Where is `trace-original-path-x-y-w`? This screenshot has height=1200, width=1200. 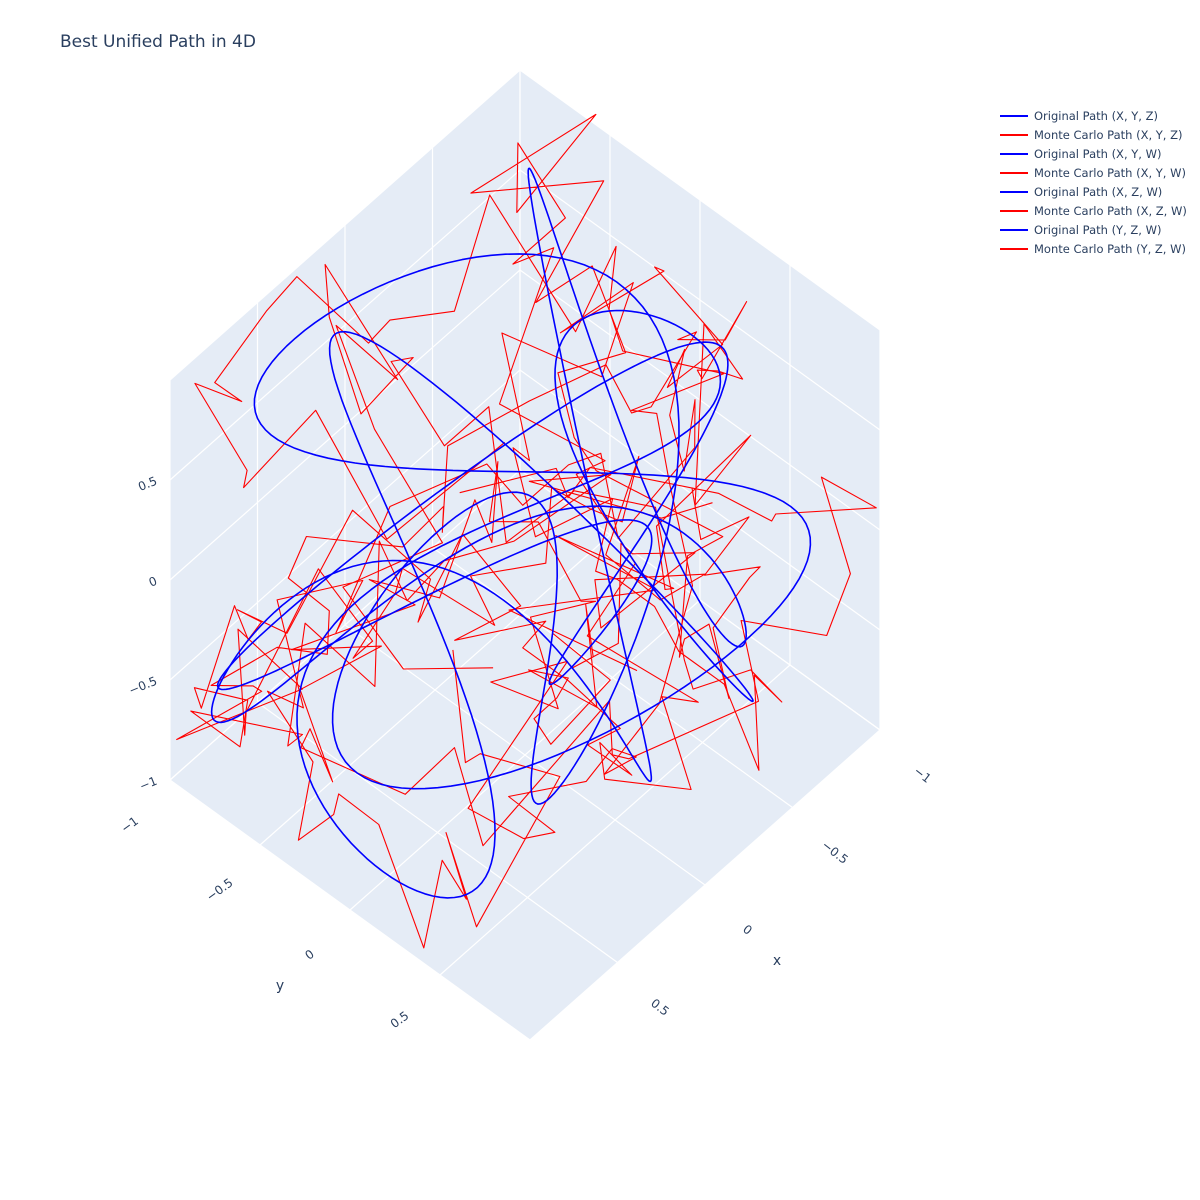
trace-original-path-x-y-w is located at coordinates (472, 516).